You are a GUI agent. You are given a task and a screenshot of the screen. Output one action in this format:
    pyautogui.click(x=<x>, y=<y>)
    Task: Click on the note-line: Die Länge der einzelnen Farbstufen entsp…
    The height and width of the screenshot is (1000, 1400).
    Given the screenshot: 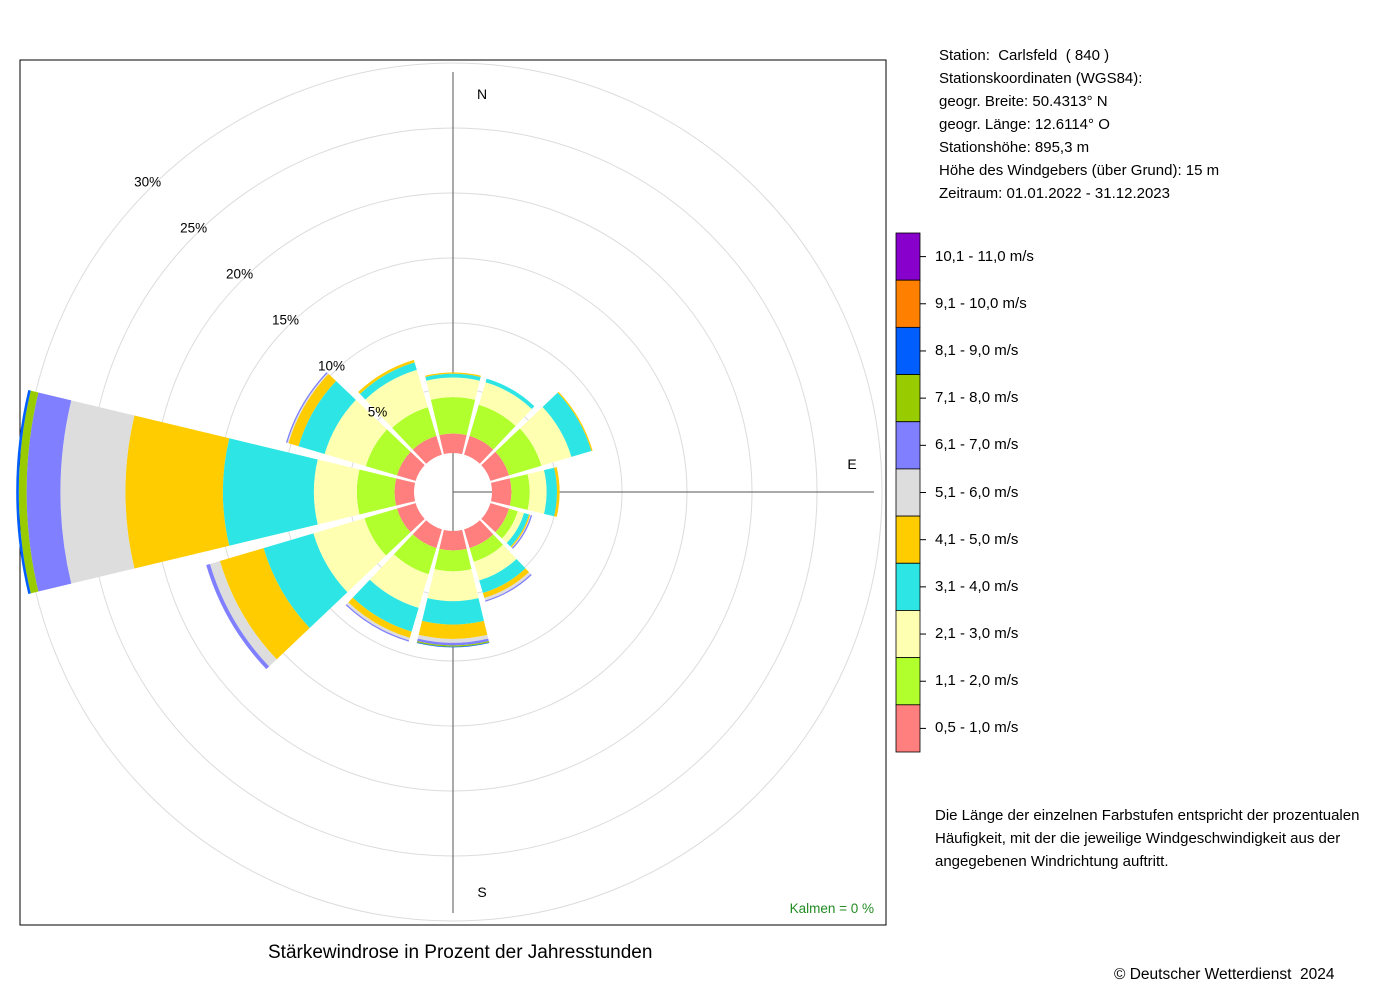 What is the action you would take?
    pyautogui.click(x=1147, y=815)
    